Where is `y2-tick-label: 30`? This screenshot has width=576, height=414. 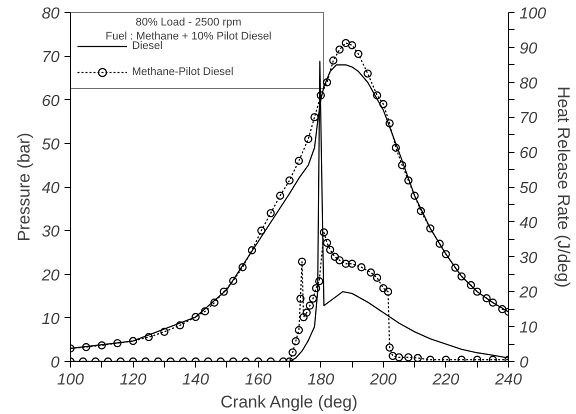 y2-tick-label: 30 is located at coordinates (529, 258).